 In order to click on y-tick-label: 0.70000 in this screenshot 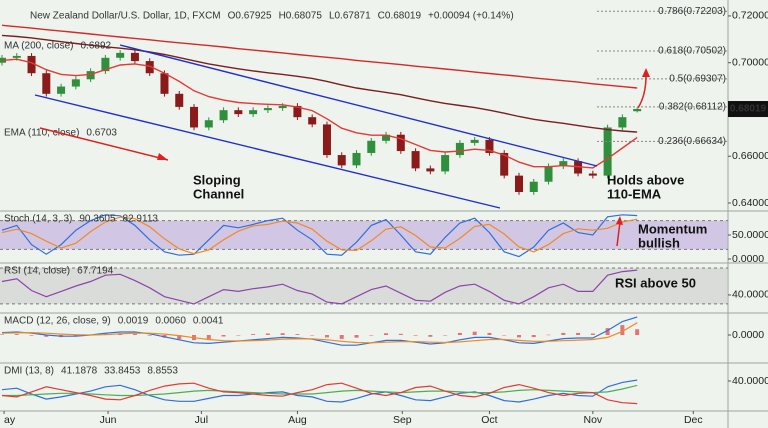, I will do `click(750, 62)`.